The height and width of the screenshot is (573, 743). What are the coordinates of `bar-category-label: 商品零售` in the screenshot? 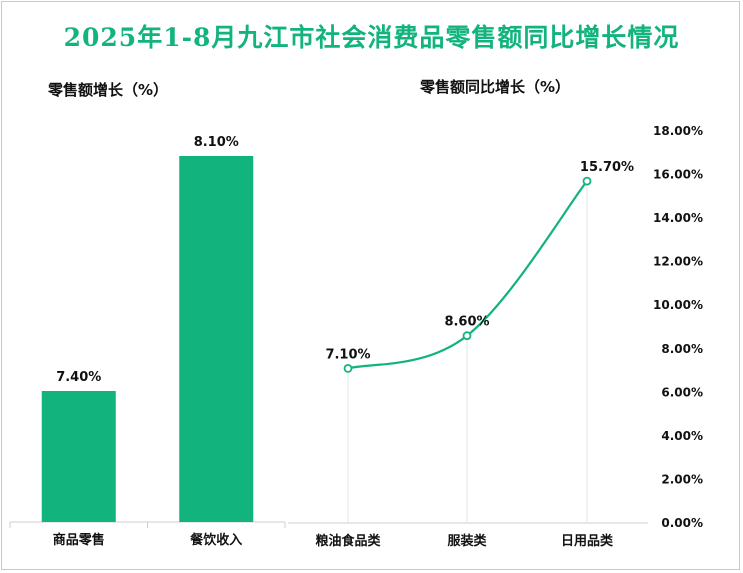 It's located at (79, 540).